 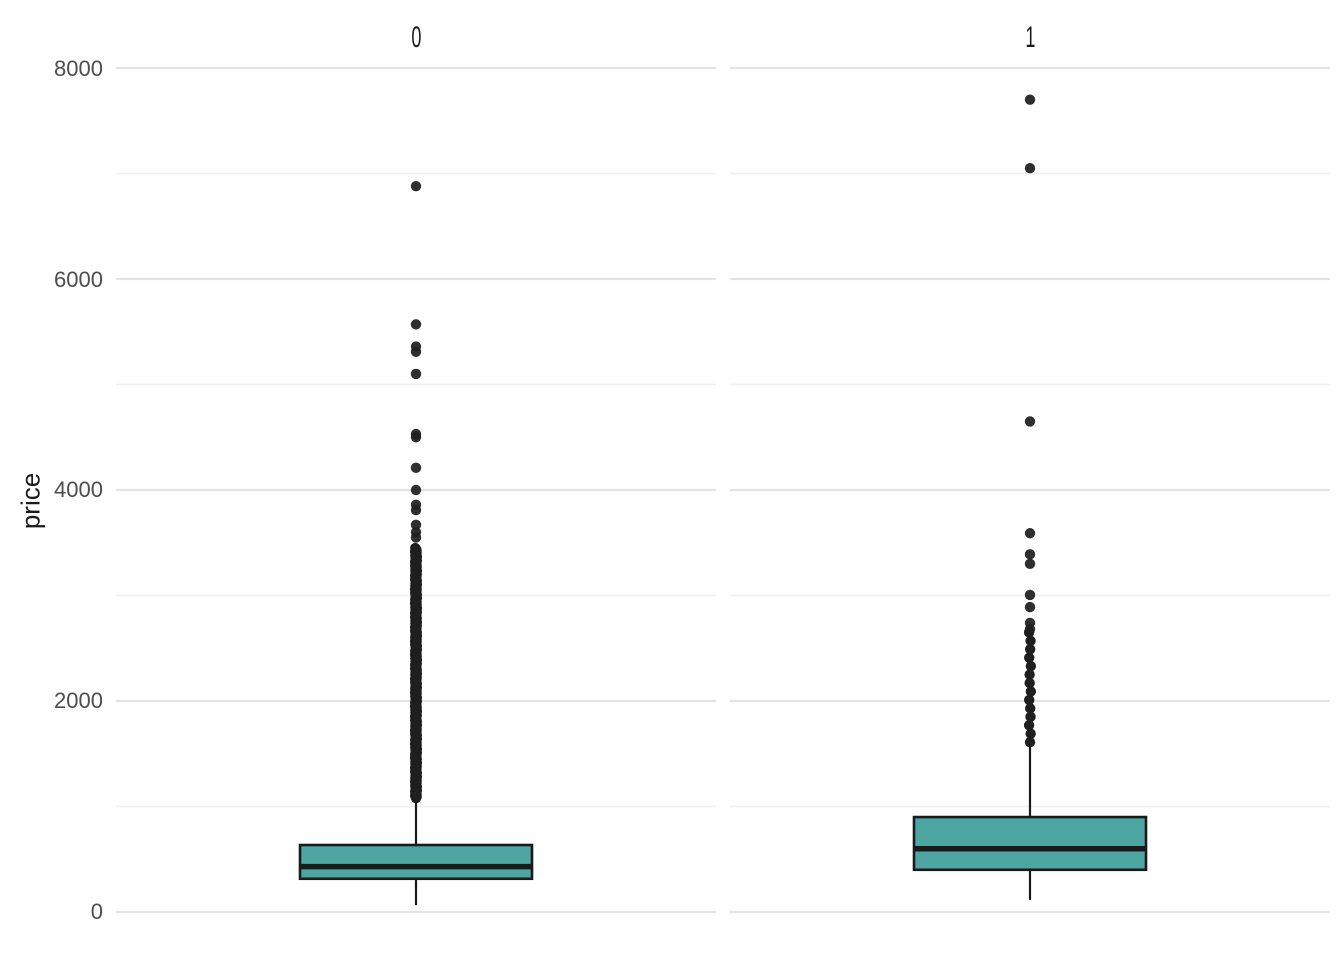 What do you see at coordinates (78, 489) in the screenshot?
I see `y-tick-label-4000: 4000` at bounding box center [78, 489].